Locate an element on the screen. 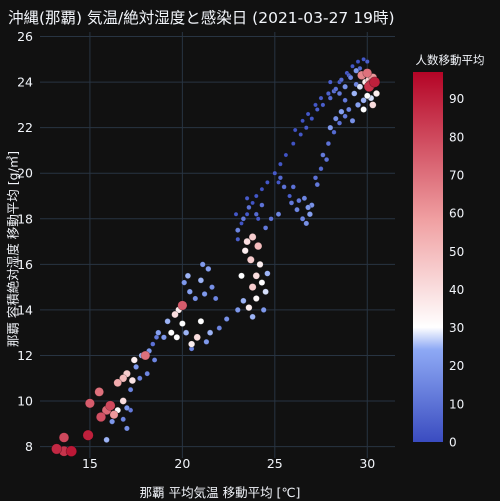 This screenshot has height=501, width=500. chart-title: 沖縄(那覇) 気温/絶対湿度と感染日 (2021-03-27 19時) is located at coordinates (201, 18).